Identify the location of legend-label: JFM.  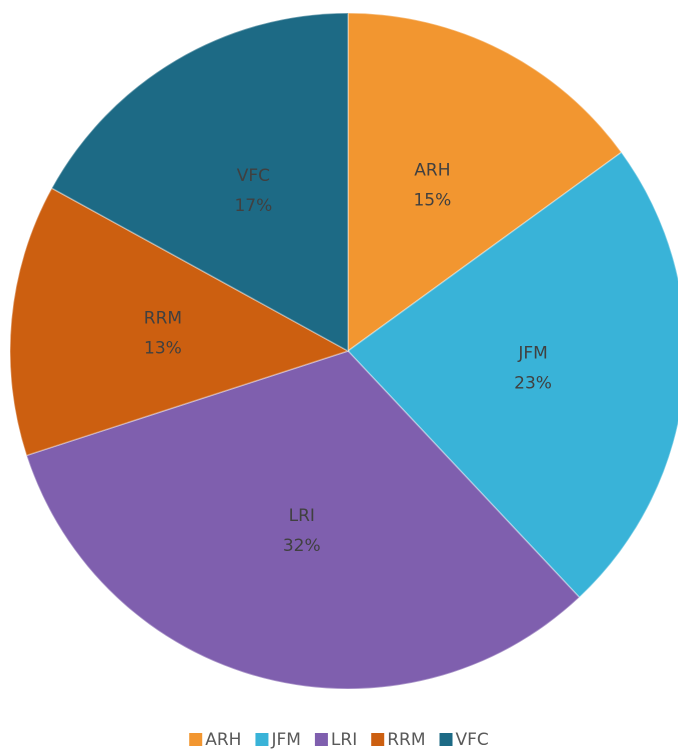
(285, 740).